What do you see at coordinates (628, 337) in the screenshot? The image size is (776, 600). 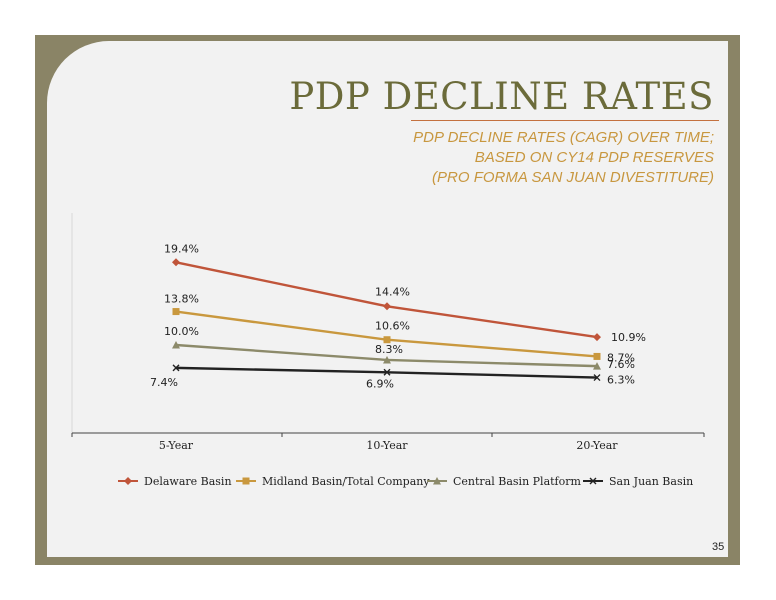 I see `data-label: 10.9%` at bounding box center [628, 337].